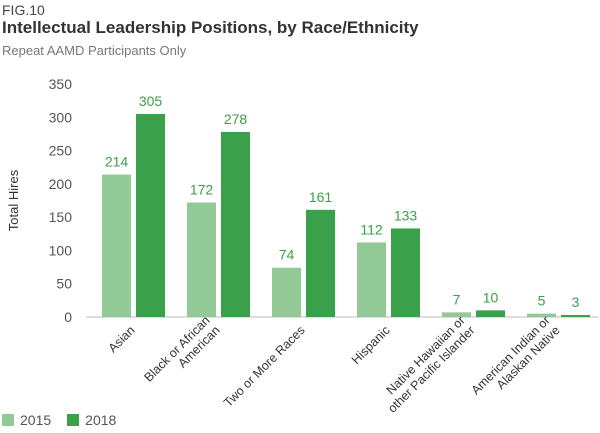  What do you see at coordinates (426, 364) in the screenshot?
I see `x-tick-label: Native Hawaiian orother Pacific Islander` at bounding box center [426, 364].